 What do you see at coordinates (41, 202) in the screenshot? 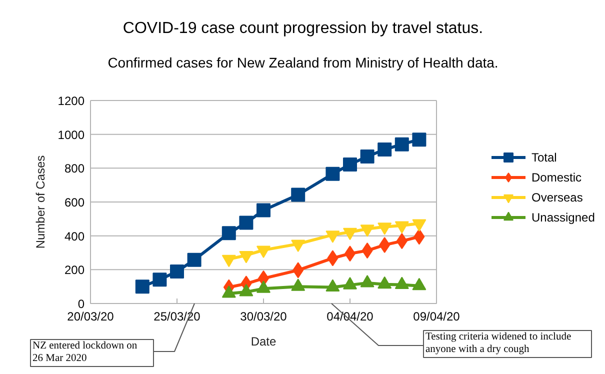
I see `y-axis-title: Number of Cases` at bounding box center [41, 202].